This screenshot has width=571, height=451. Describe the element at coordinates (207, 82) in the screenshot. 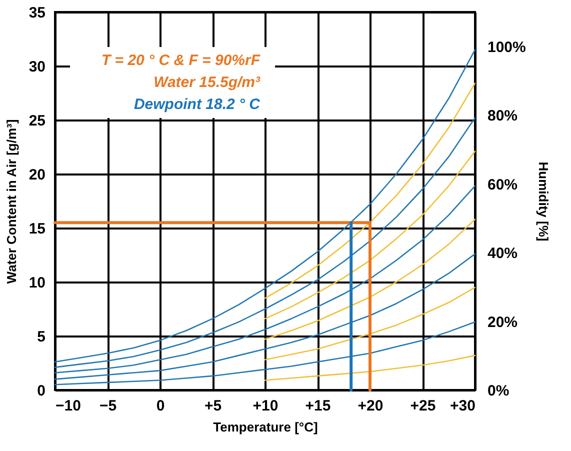

I see `annotation: Water 15.5g/m³` at that location.